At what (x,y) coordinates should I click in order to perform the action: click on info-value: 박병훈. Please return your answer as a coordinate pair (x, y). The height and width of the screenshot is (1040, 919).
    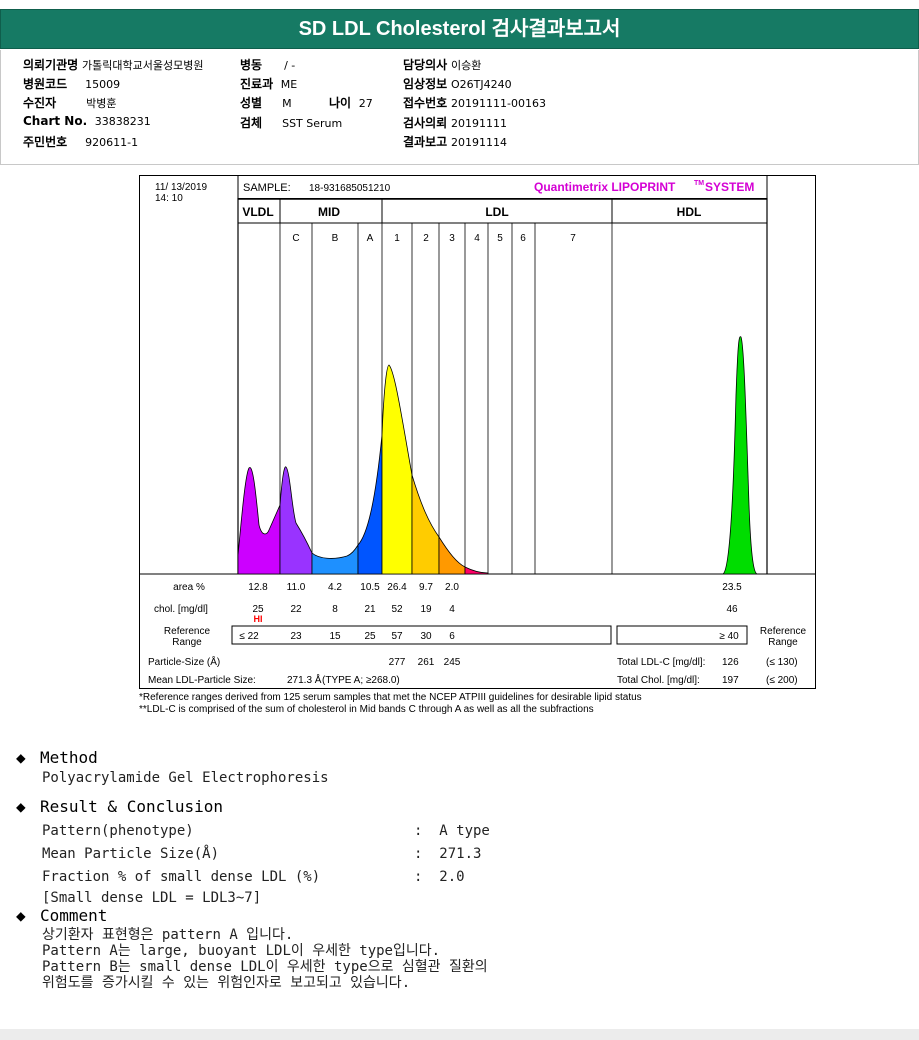
    Looking at the image, I should click on (101, 103).